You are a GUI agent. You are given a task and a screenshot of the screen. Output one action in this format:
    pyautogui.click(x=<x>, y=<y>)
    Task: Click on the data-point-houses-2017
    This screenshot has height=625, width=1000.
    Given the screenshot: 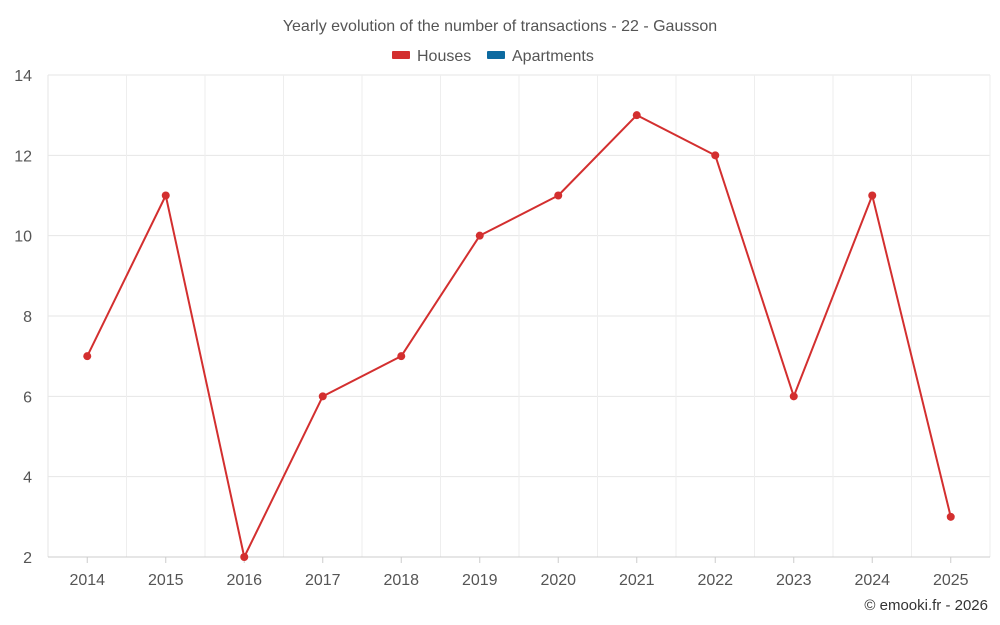 What is the action you would take?
    pyautogui.click(x=322, y=396)
    